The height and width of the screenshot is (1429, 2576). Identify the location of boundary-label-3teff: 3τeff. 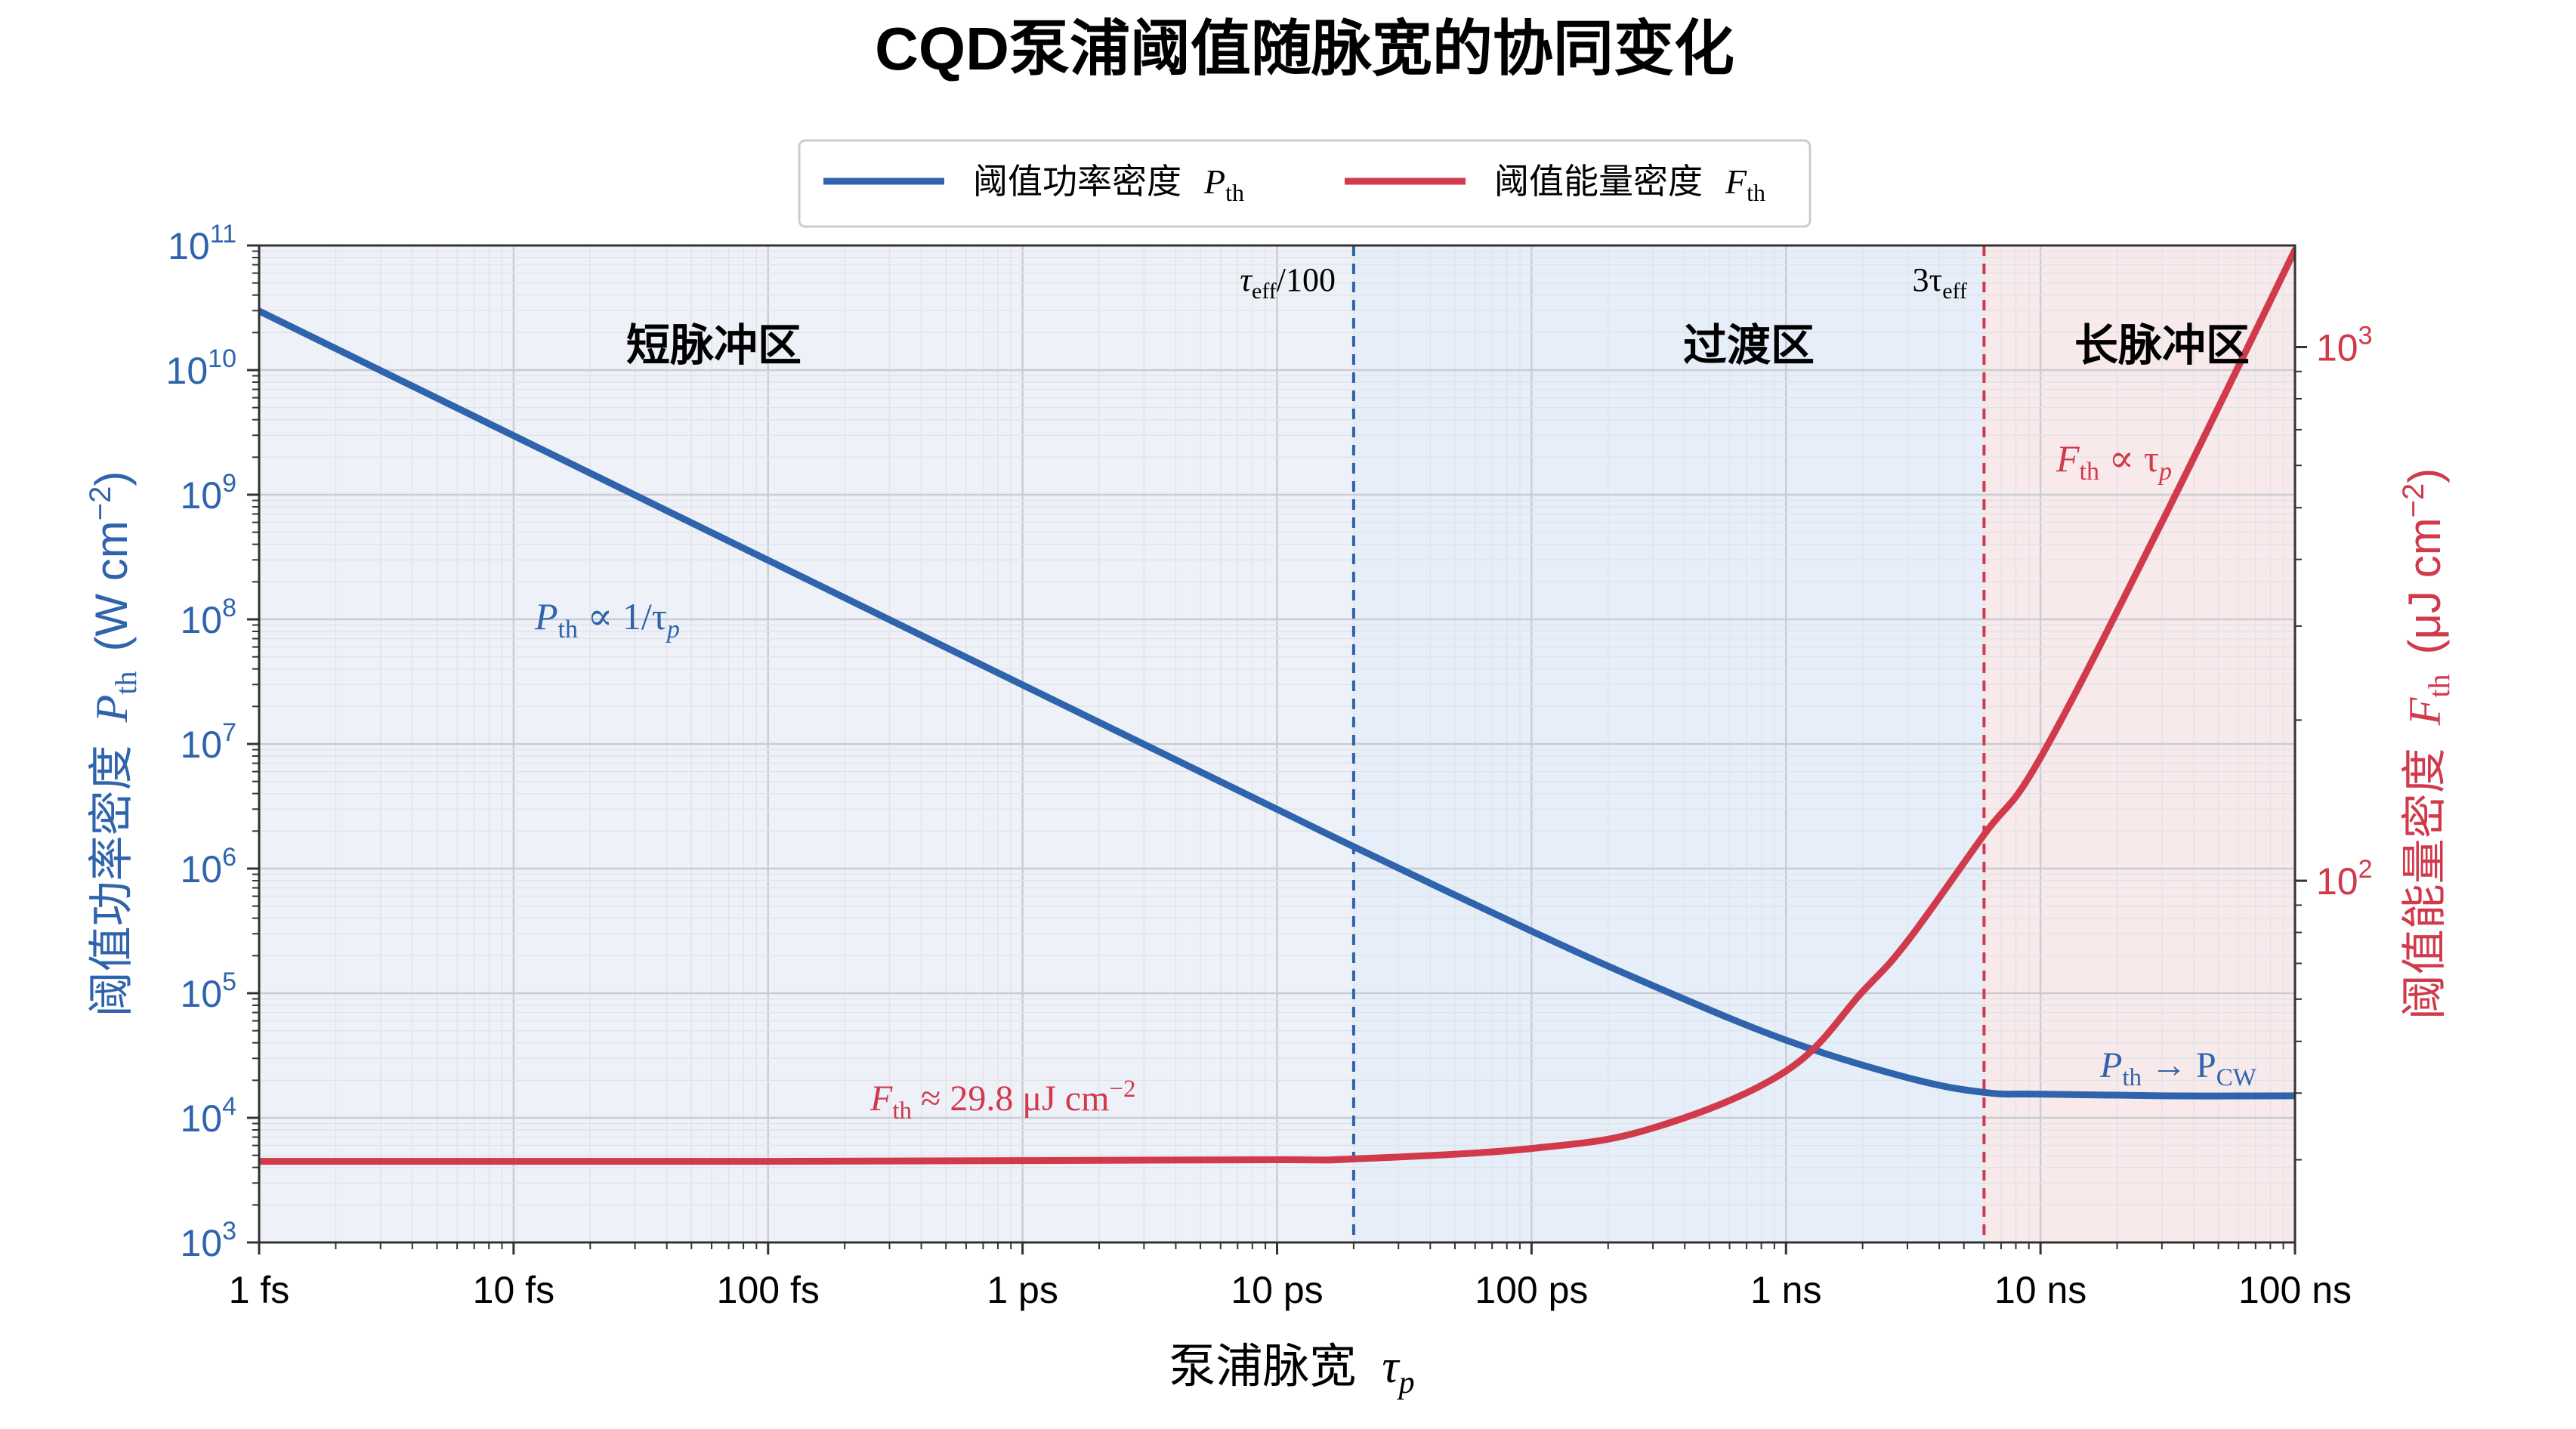
(1940, 282).